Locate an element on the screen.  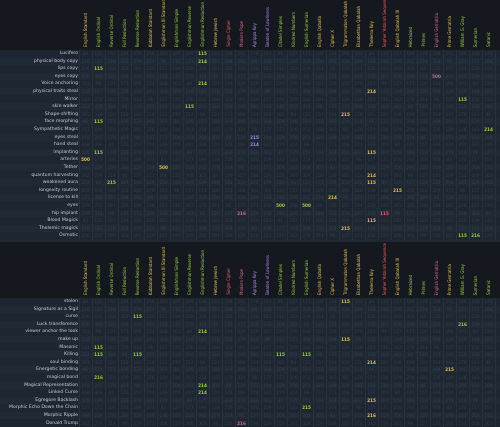
column-header: Sumerian is located at coordinates (475, 25).